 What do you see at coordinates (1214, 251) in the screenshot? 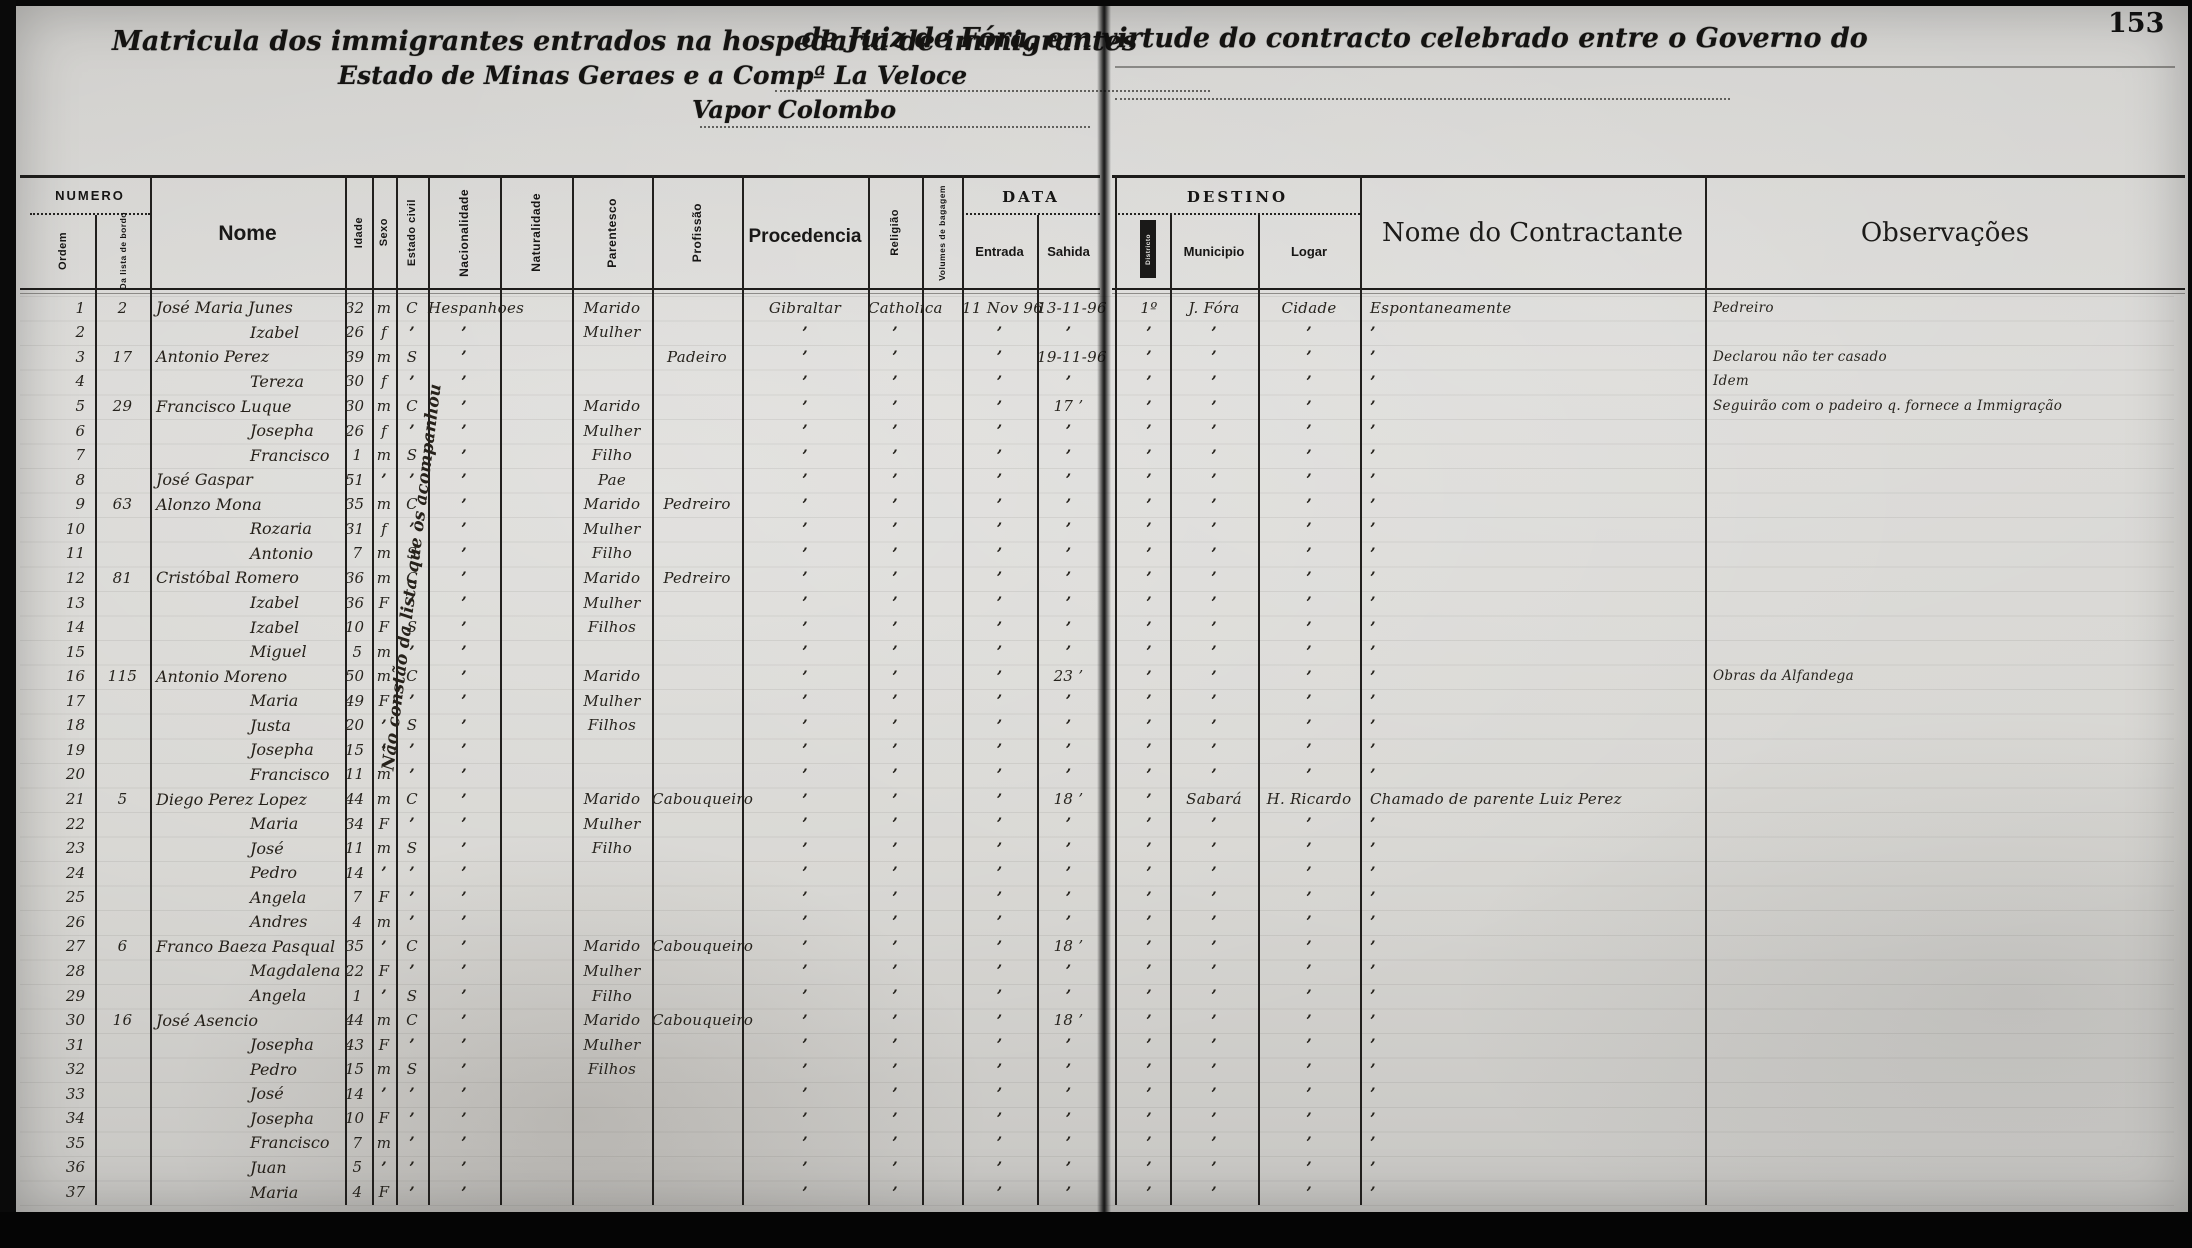
I see `header-municipio: Municipio` at bounding box center [1214, 251].